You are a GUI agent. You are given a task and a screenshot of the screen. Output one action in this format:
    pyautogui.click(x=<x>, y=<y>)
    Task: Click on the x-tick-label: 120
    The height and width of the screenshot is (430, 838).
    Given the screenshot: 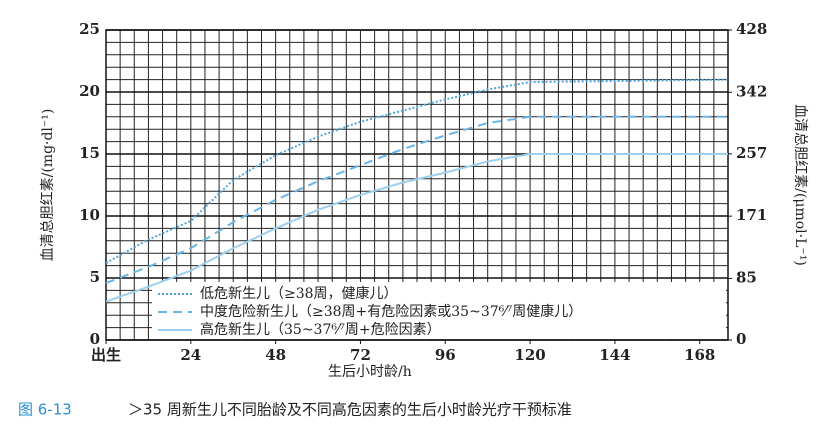 What is the action you would take?
    pyautogui.click(x=529, y=355)
    